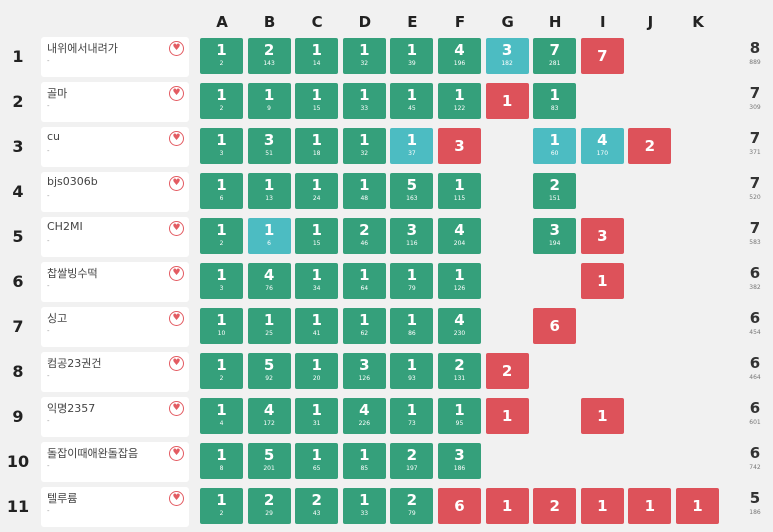 This screenshot has height=532, width=773. What do you see at coordinates (71, 408) in the screenshot?
I see `team-name: 익명2357` at bounding box center [71, 408].